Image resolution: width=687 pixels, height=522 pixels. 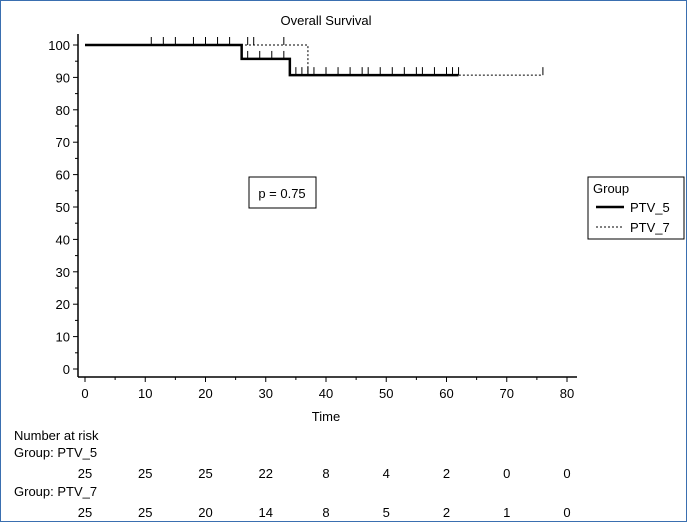 What do you see at coordinates (63, 207) in the screenshot?
I see `y-tick-label: 50` at bounding box center [63, 207].